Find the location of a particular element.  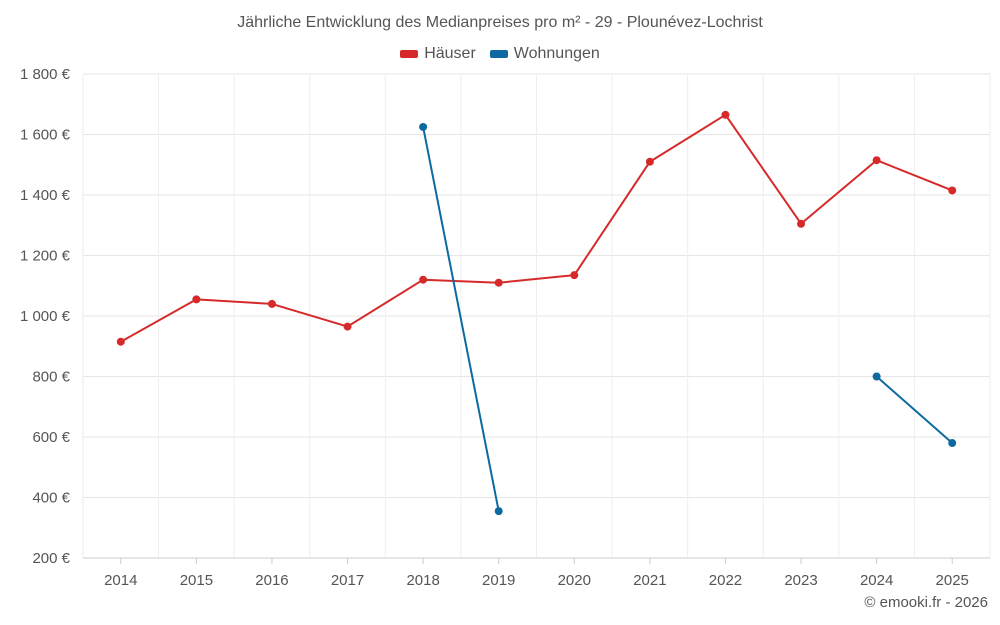

x-tick-label: 2021 is located at coordinates (649, 580).